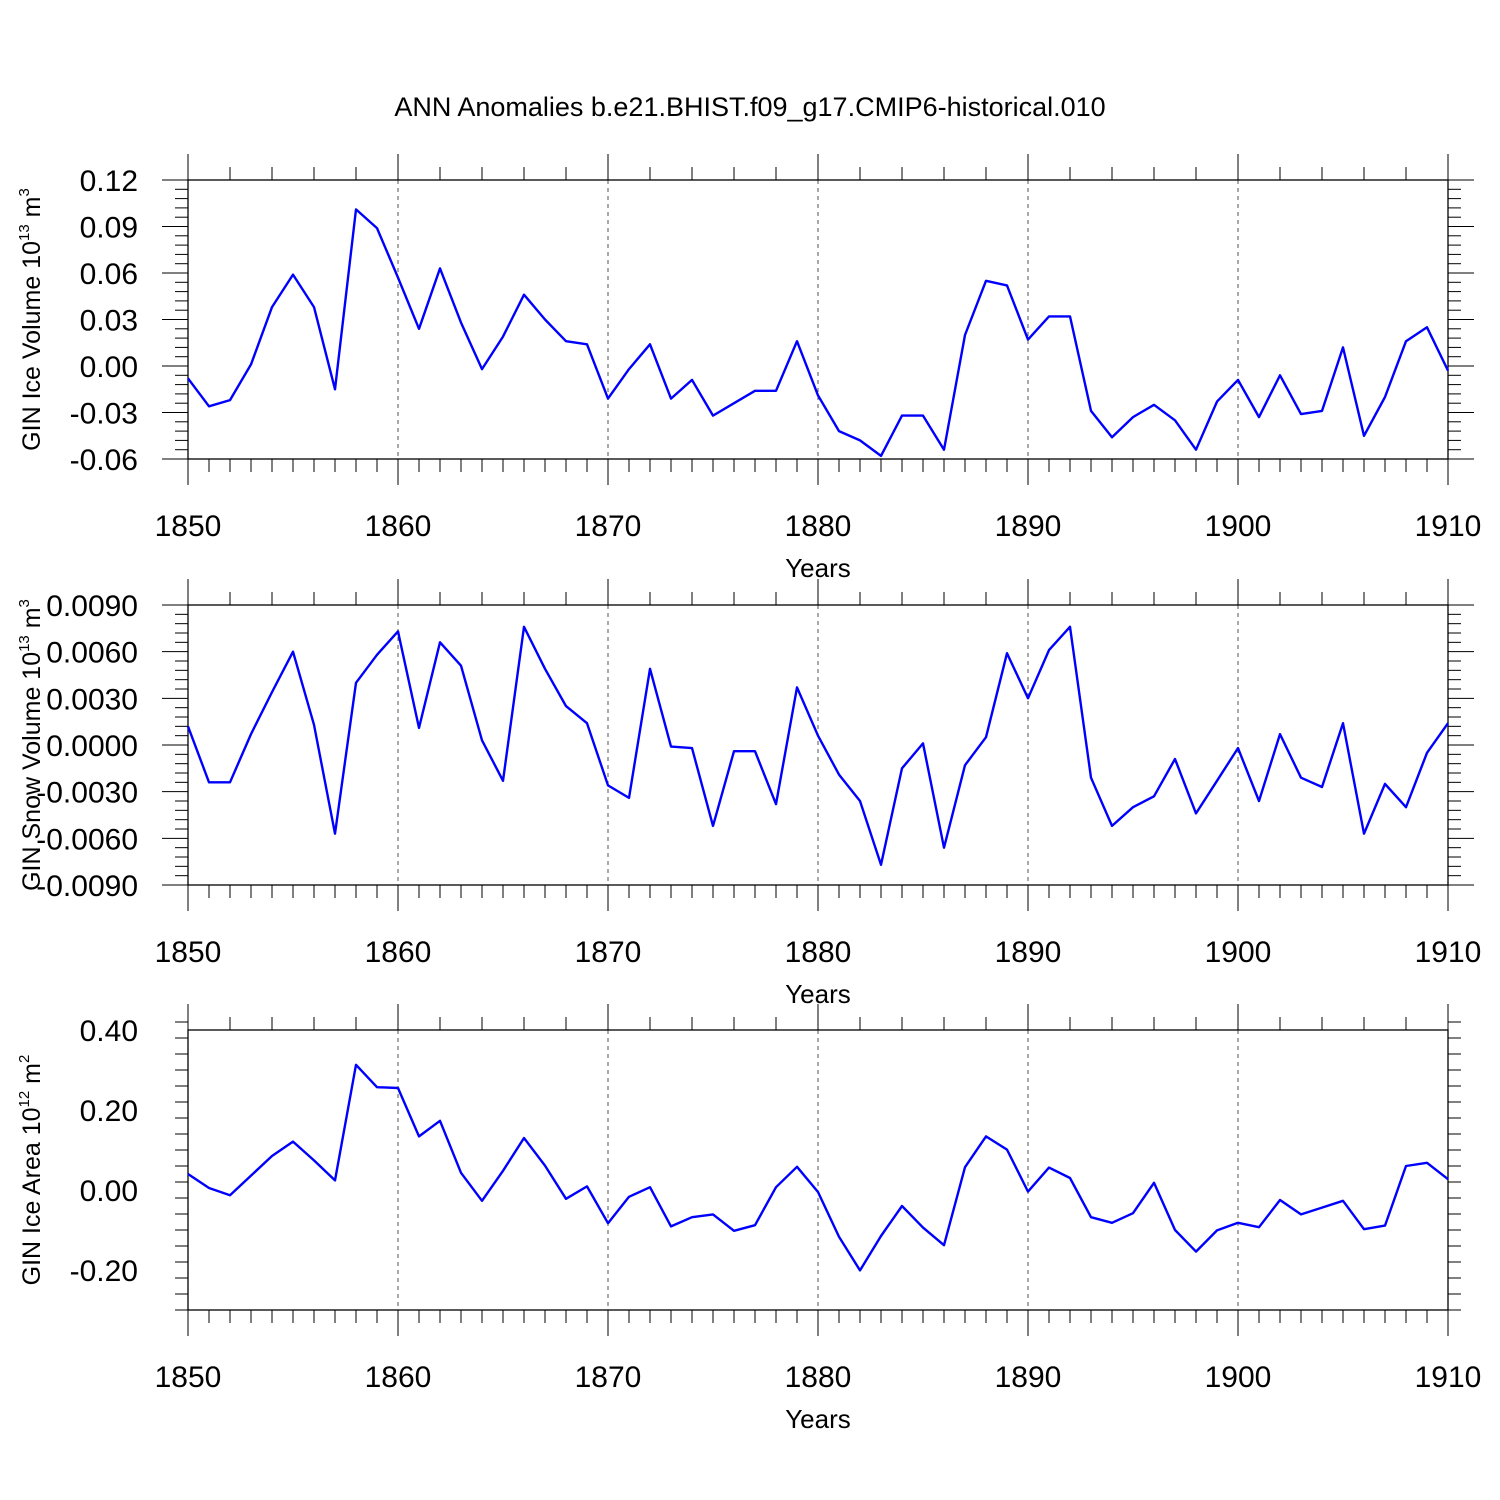 Image resolution: width=1500 pixels, height=1500 pixels. What do you see at coordinates (31, 1170) in the screenshot?
I see `y-axis-title: GIN Ice Area 1012 m2` at bounding box center [31, 1170].